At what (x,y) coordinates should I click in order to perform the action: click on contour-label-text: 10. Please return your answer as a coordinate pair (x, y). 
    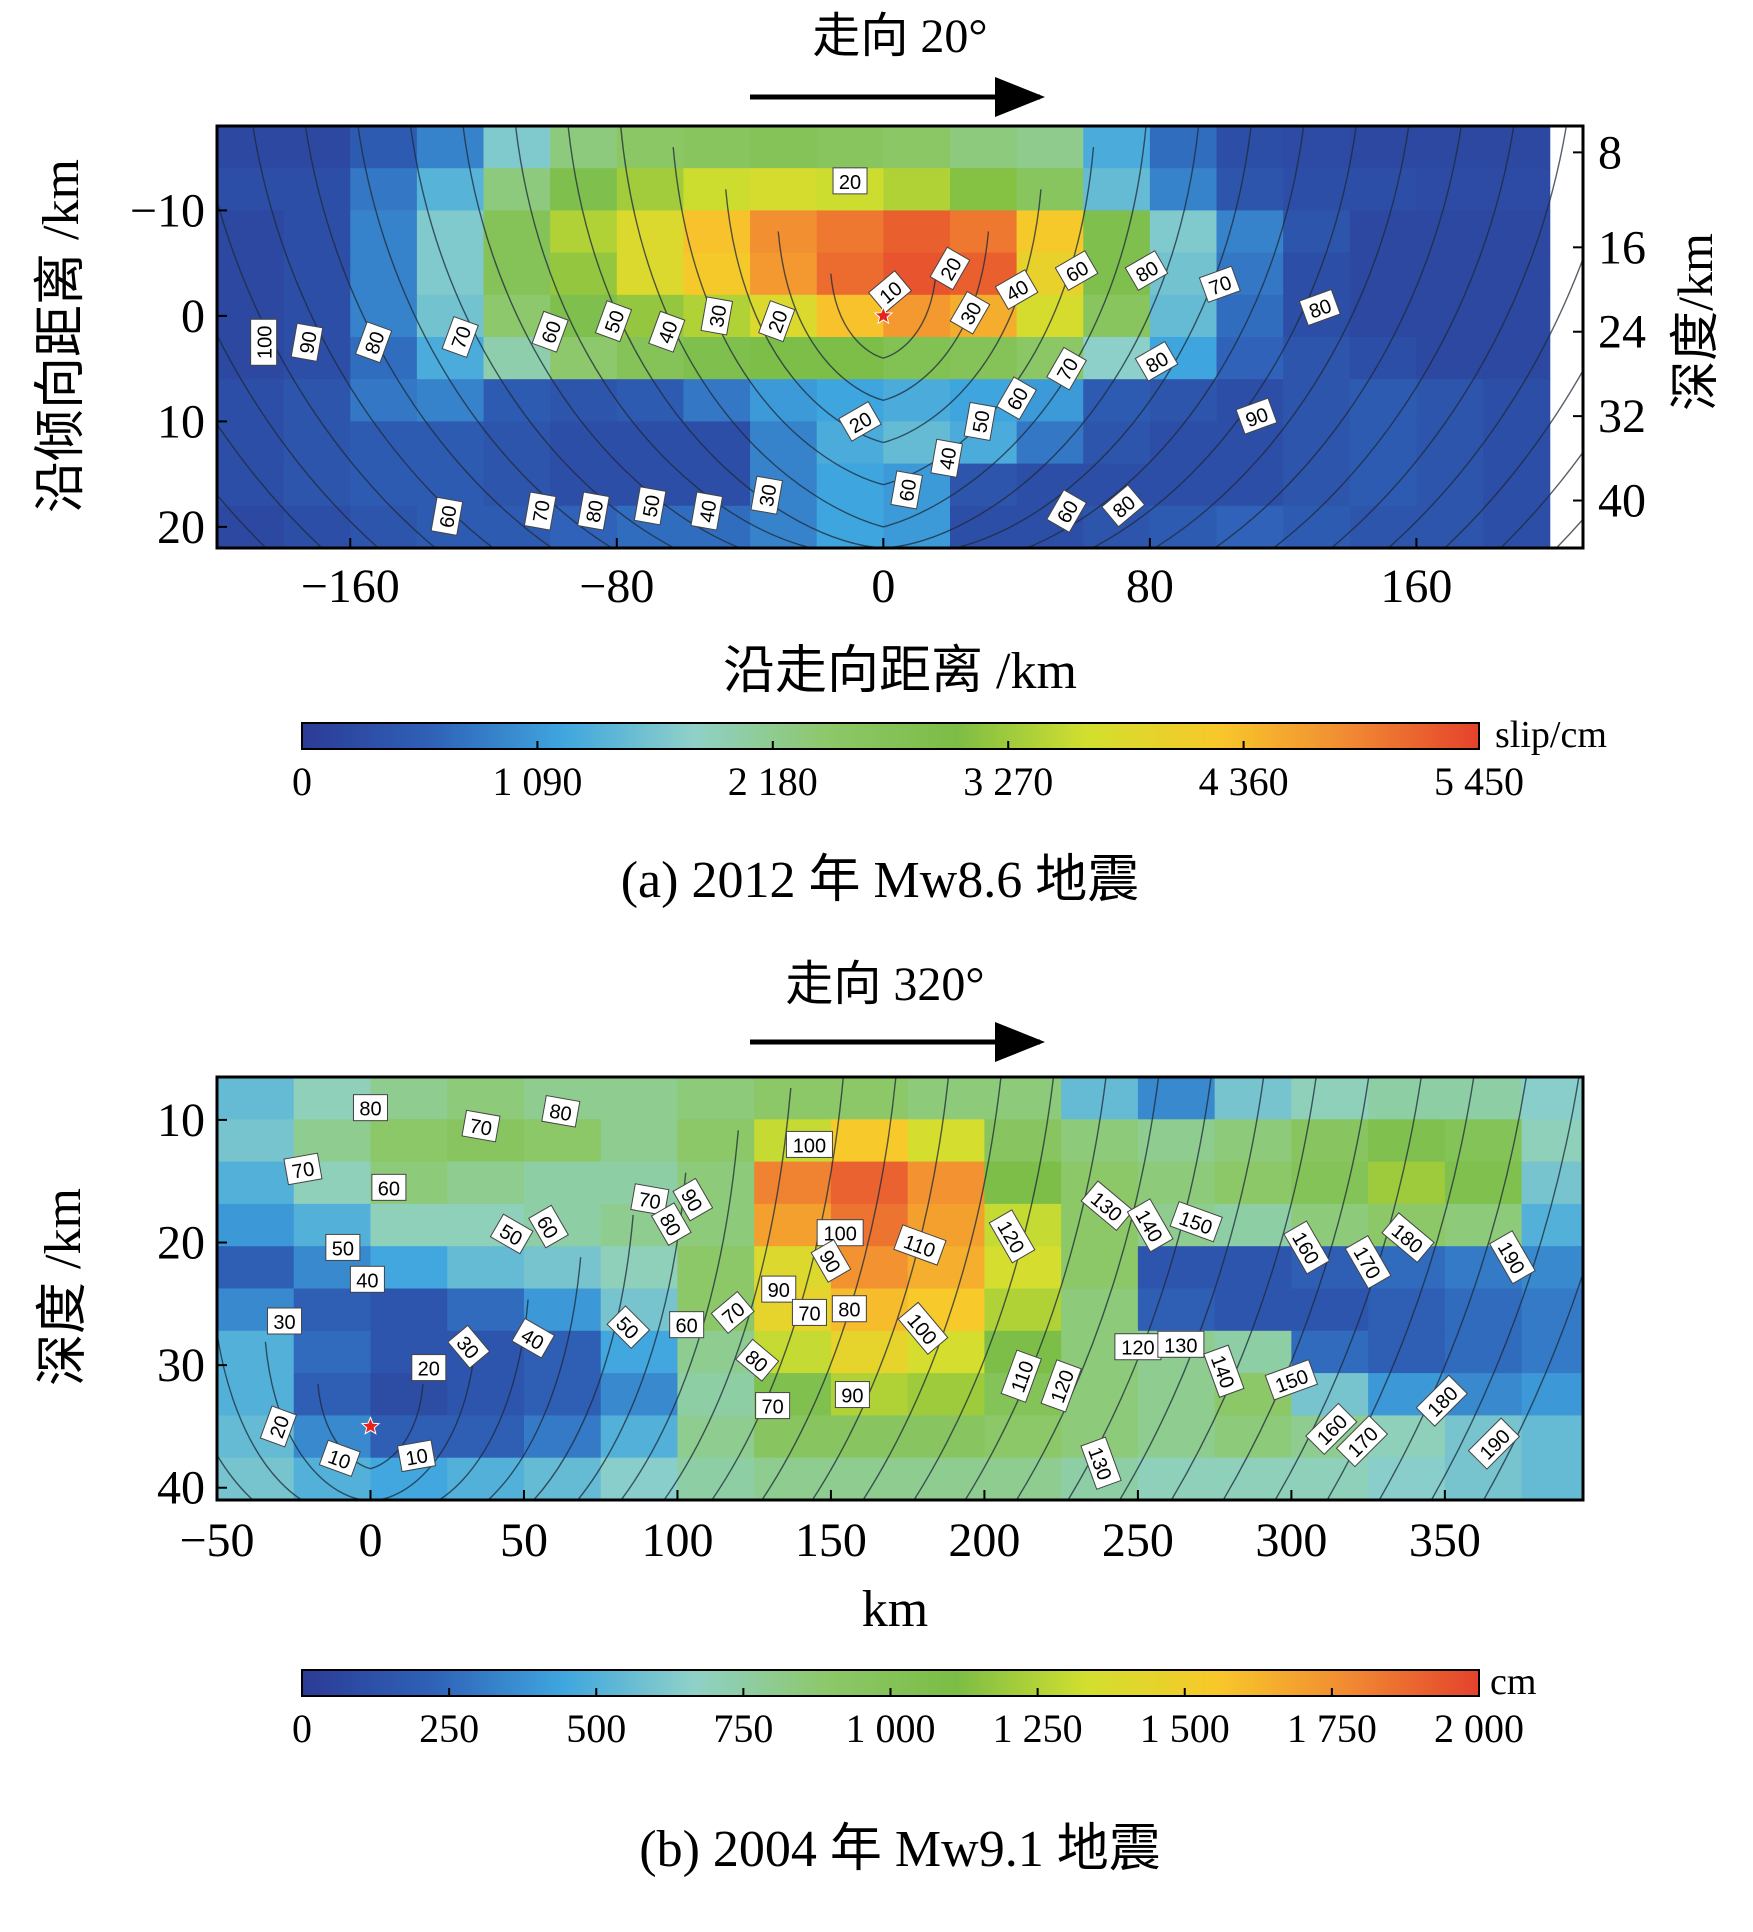
    Looking at the image, I should click on (417, 1458).